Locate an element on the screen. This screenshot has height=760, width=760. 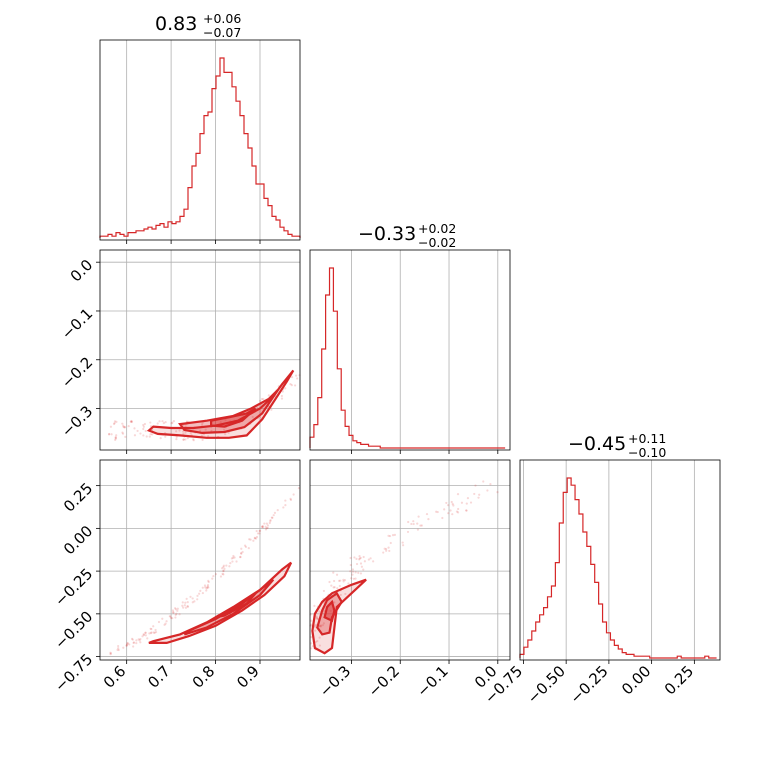
y-tick-label-param-2: −0.75 is located at coordinates (73, 672).